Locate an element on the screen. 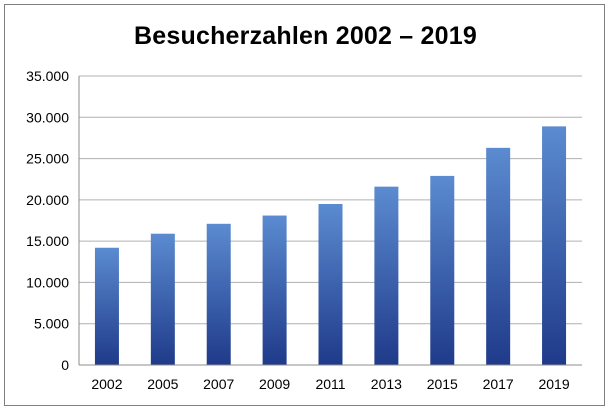 This screenshot has width=611, height=413. bar-2011 is located at coordinates (330, 284).